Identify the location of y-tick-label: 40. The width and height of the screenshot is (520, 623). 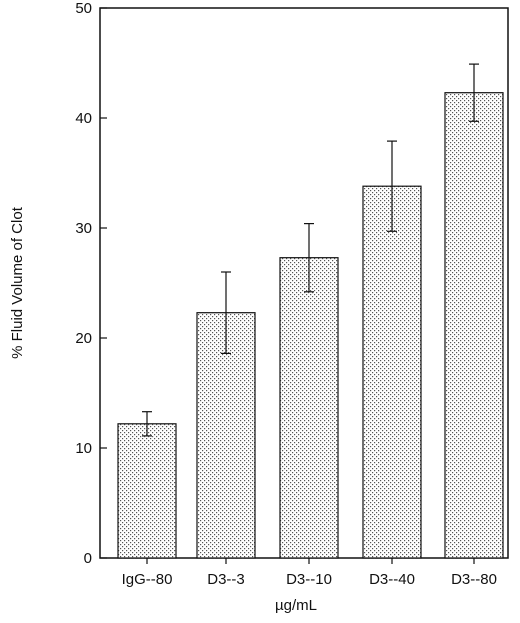
(83, 118).